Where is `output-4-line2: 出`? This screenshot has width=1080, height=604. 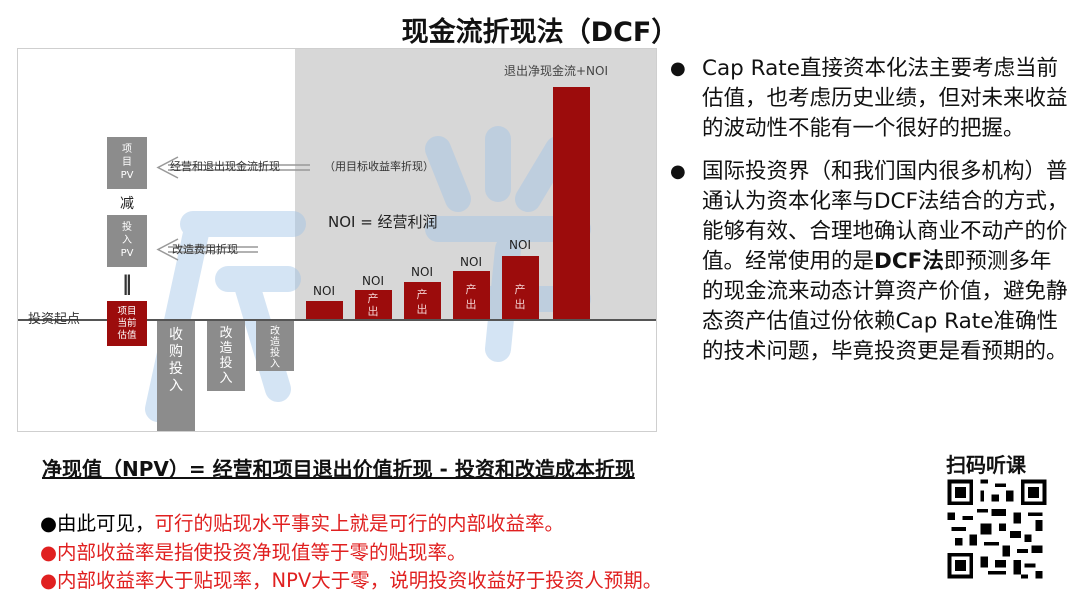
output-4-line2: 出 is located at coordinates (471, 304).